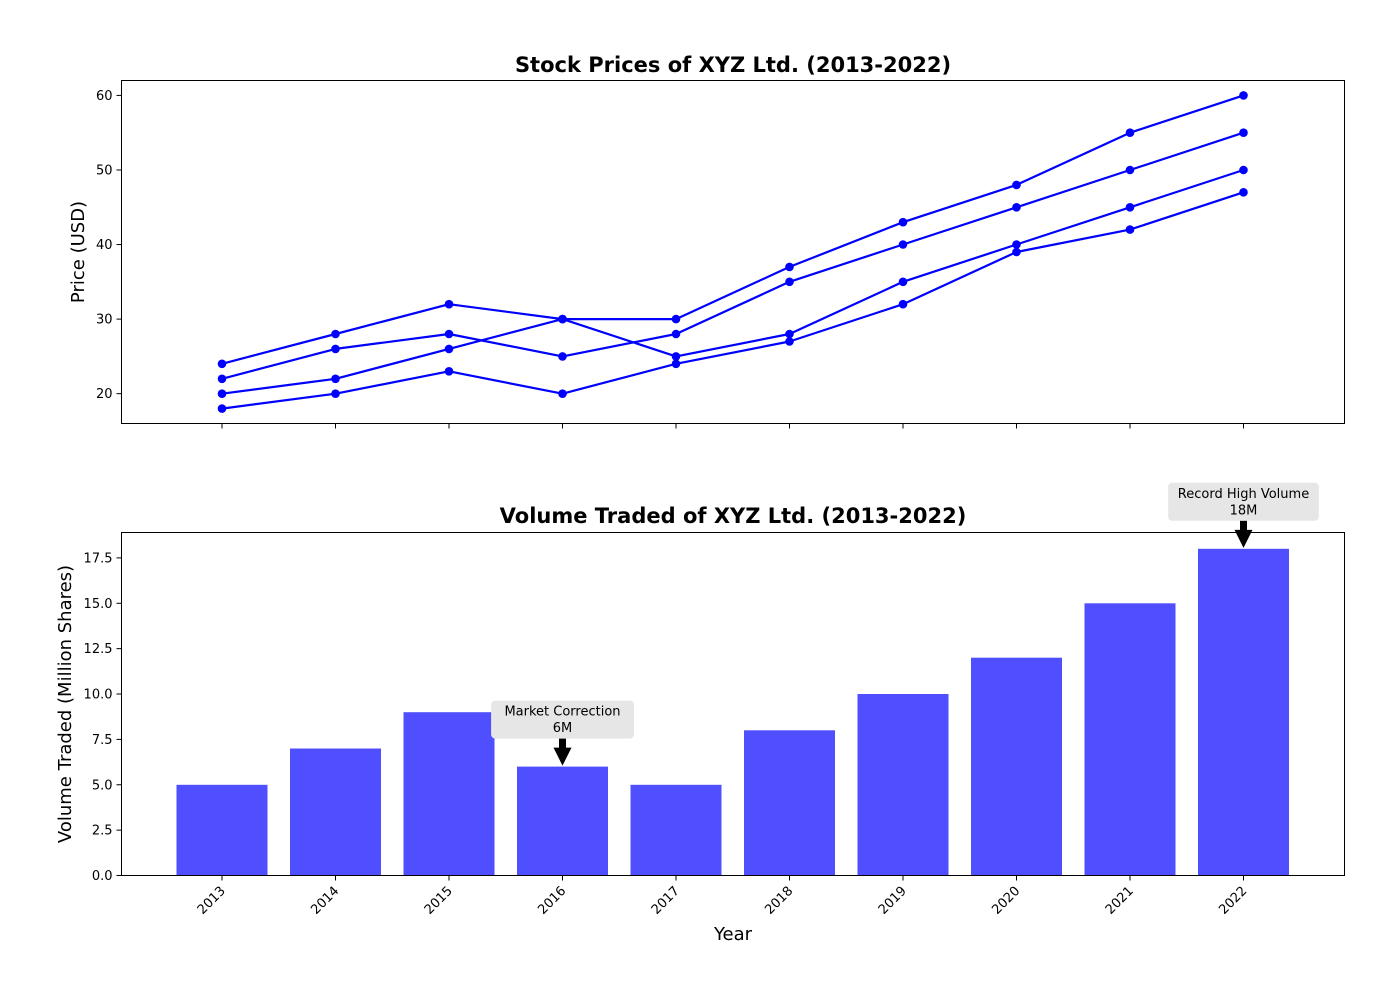  I want to click on volume-y-tick-label: 2.5, so click(102, 831).